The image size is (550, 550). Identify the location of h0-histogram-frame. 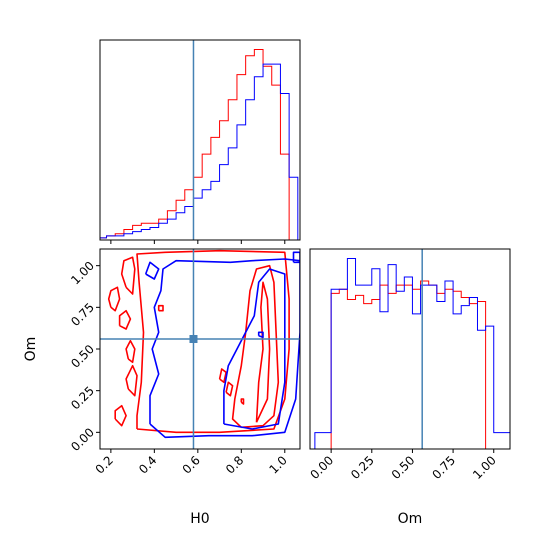
(200, 140).